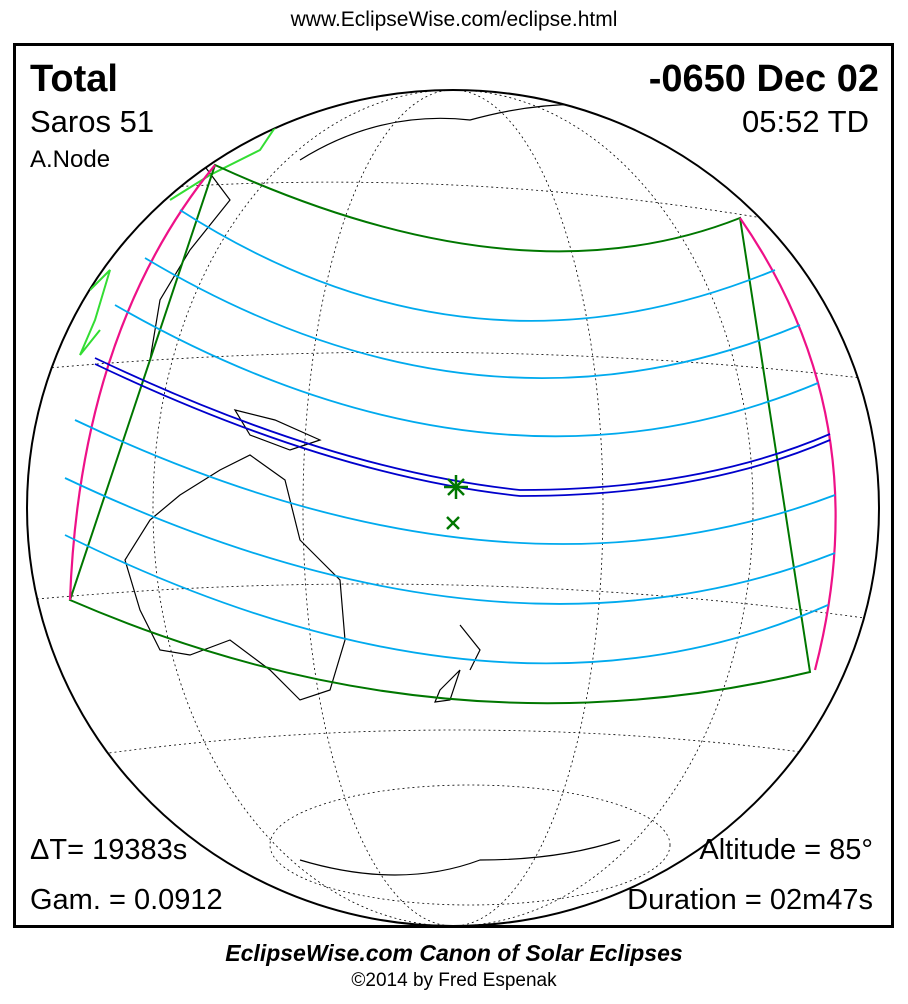 This screenshot has height=1004, width=908. I want to click on eclipse-date: -0650 Dec 02, so click(763, 79).